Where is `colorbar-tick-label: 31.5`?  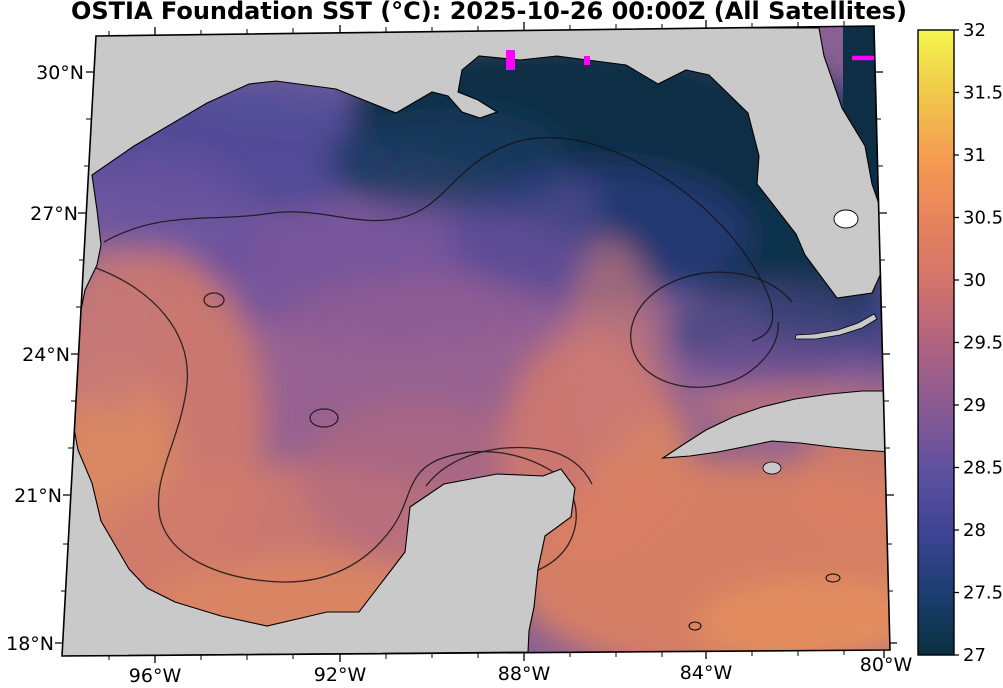
colorbar-tick-label: 31.5 is located at coordinates (983, 93).